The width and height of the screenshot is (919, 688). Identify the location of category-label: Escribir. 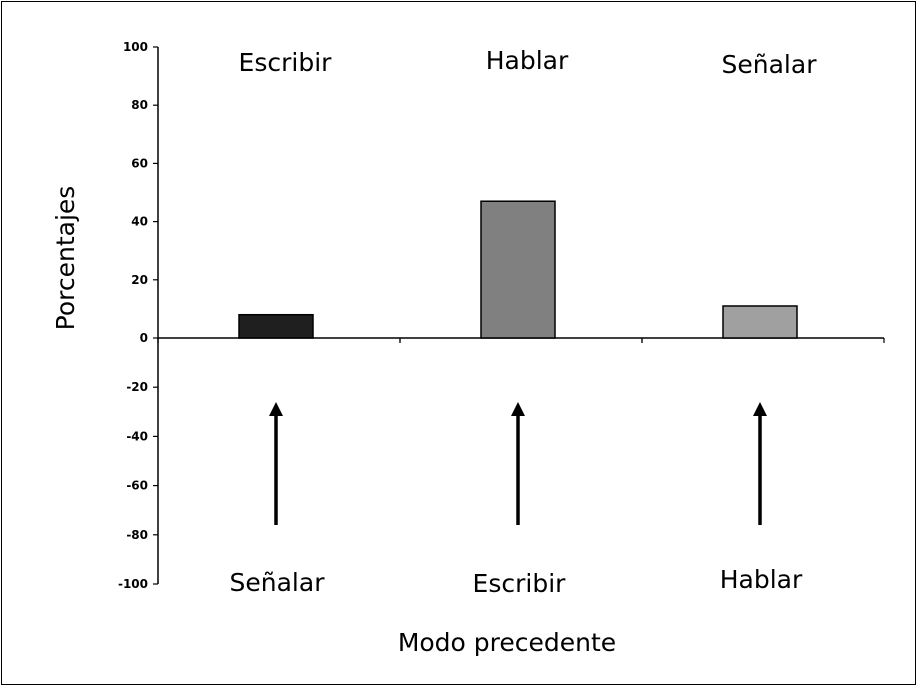
(286, 62).